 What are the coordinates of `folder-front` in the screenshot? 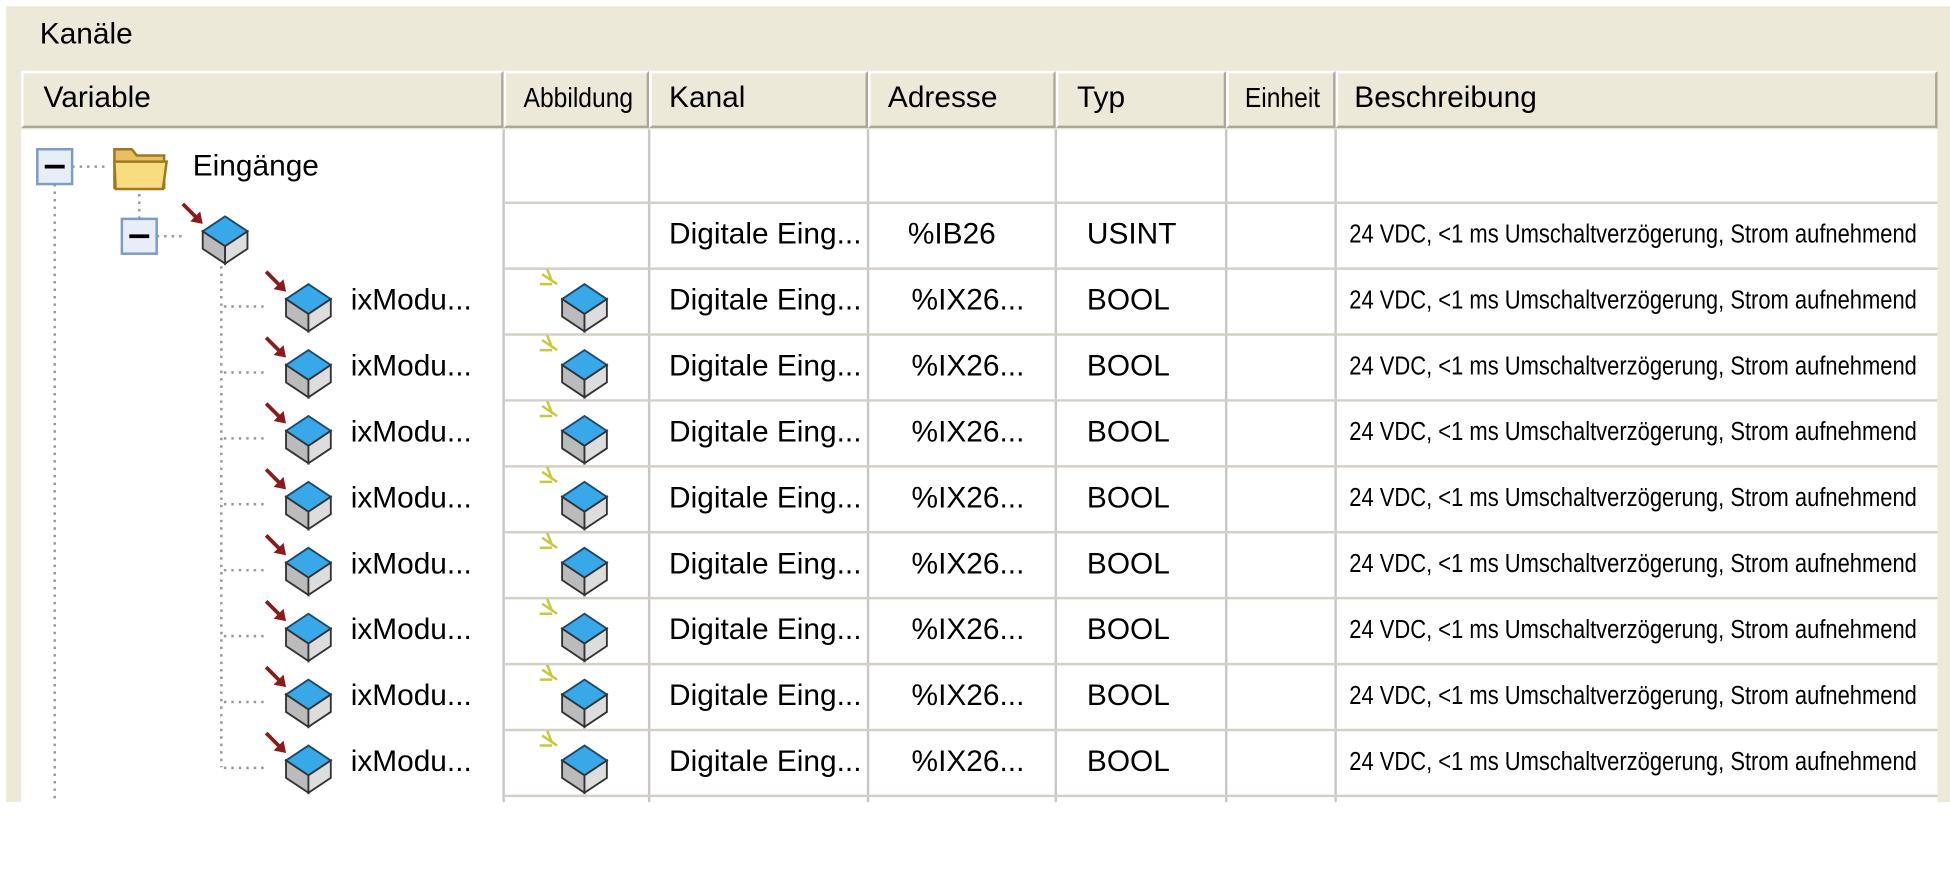 It's located at (141, 175).